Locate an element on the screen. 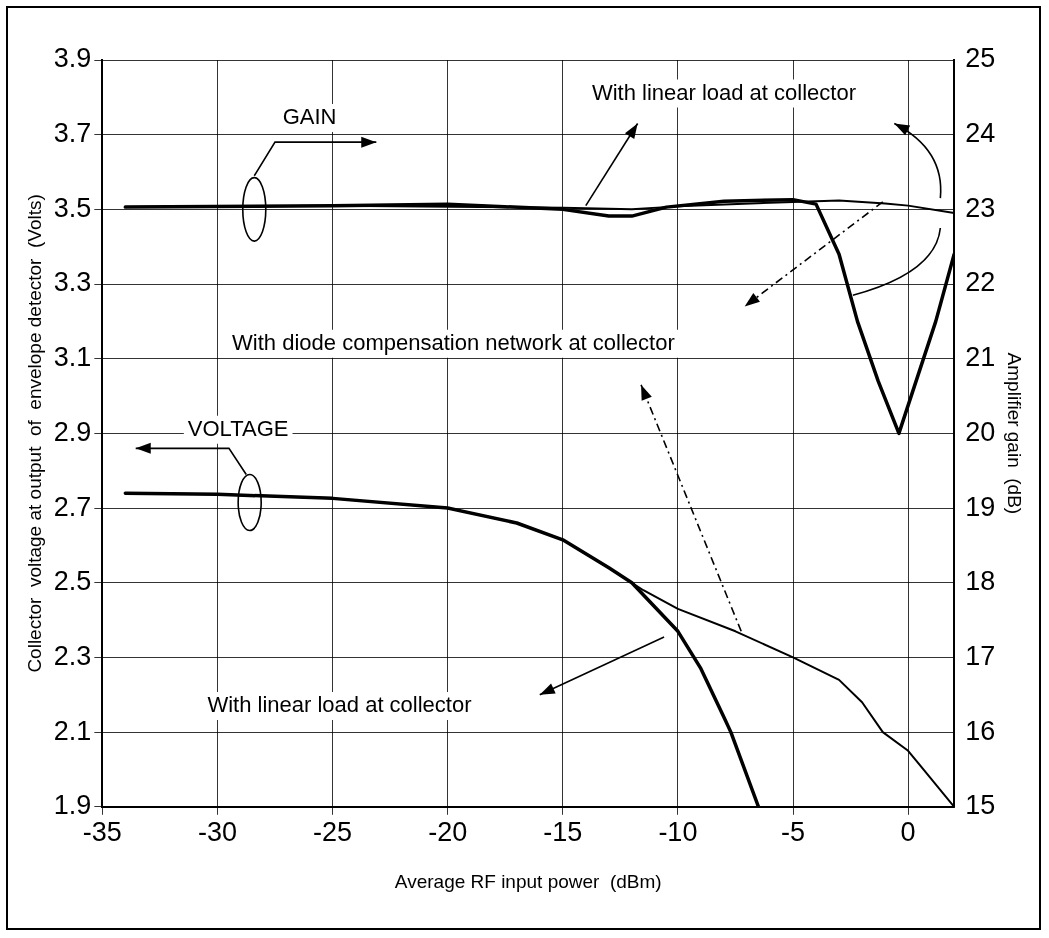  y-tick-label: 3.9 is located at coordinates (72, 58).